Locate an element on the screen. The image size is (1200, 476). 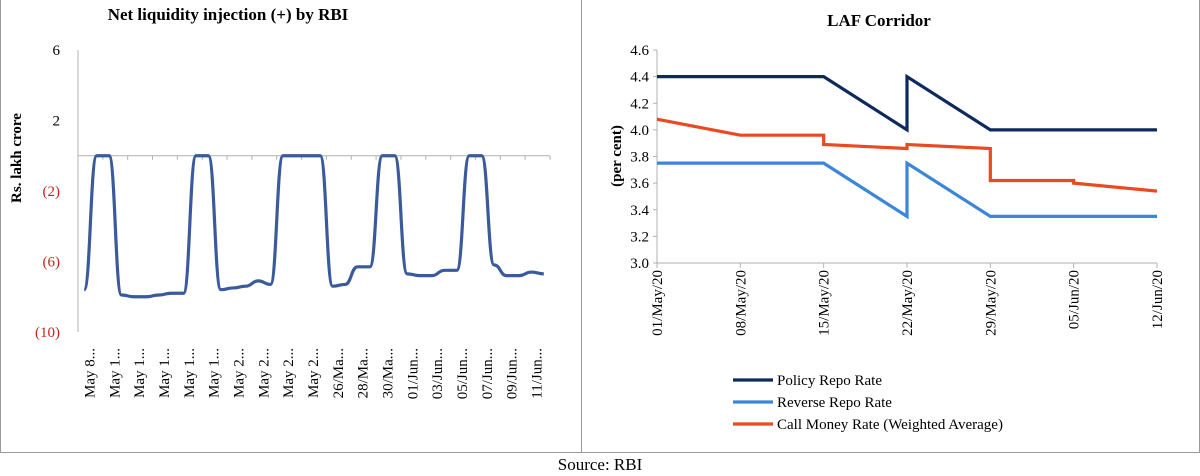
y-axis-title: Rs. lakh crore is located at coordinates (17, 158).